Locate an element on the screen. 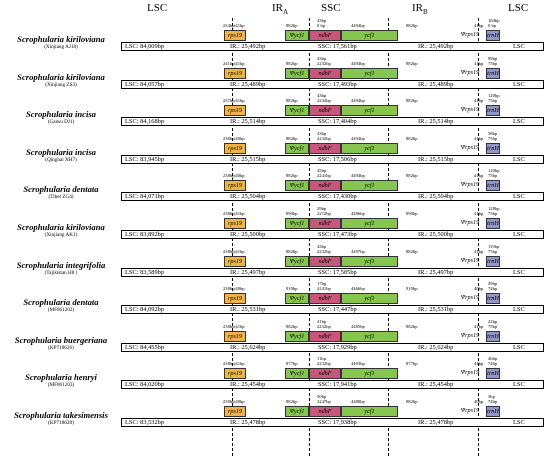 The height and width of the screenshot is (461, 550). trnh-bp-label: 119bp is located at coordinates (494, 246).